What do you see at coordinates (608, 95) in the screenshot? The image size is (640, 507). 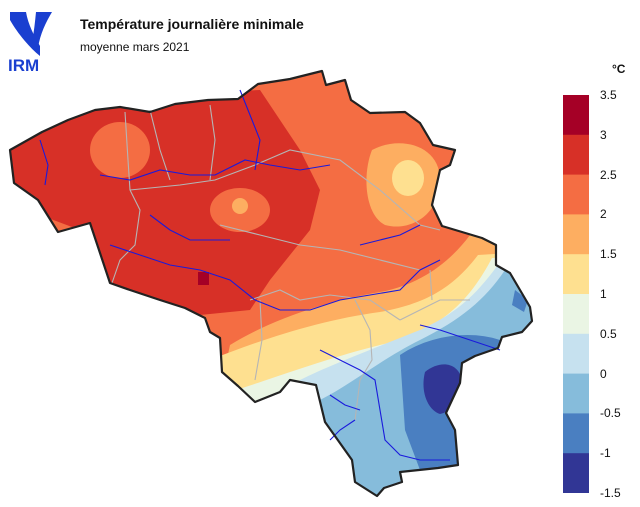 I see `legend-tick-label: 3.5` at bounding box center [608, 95].